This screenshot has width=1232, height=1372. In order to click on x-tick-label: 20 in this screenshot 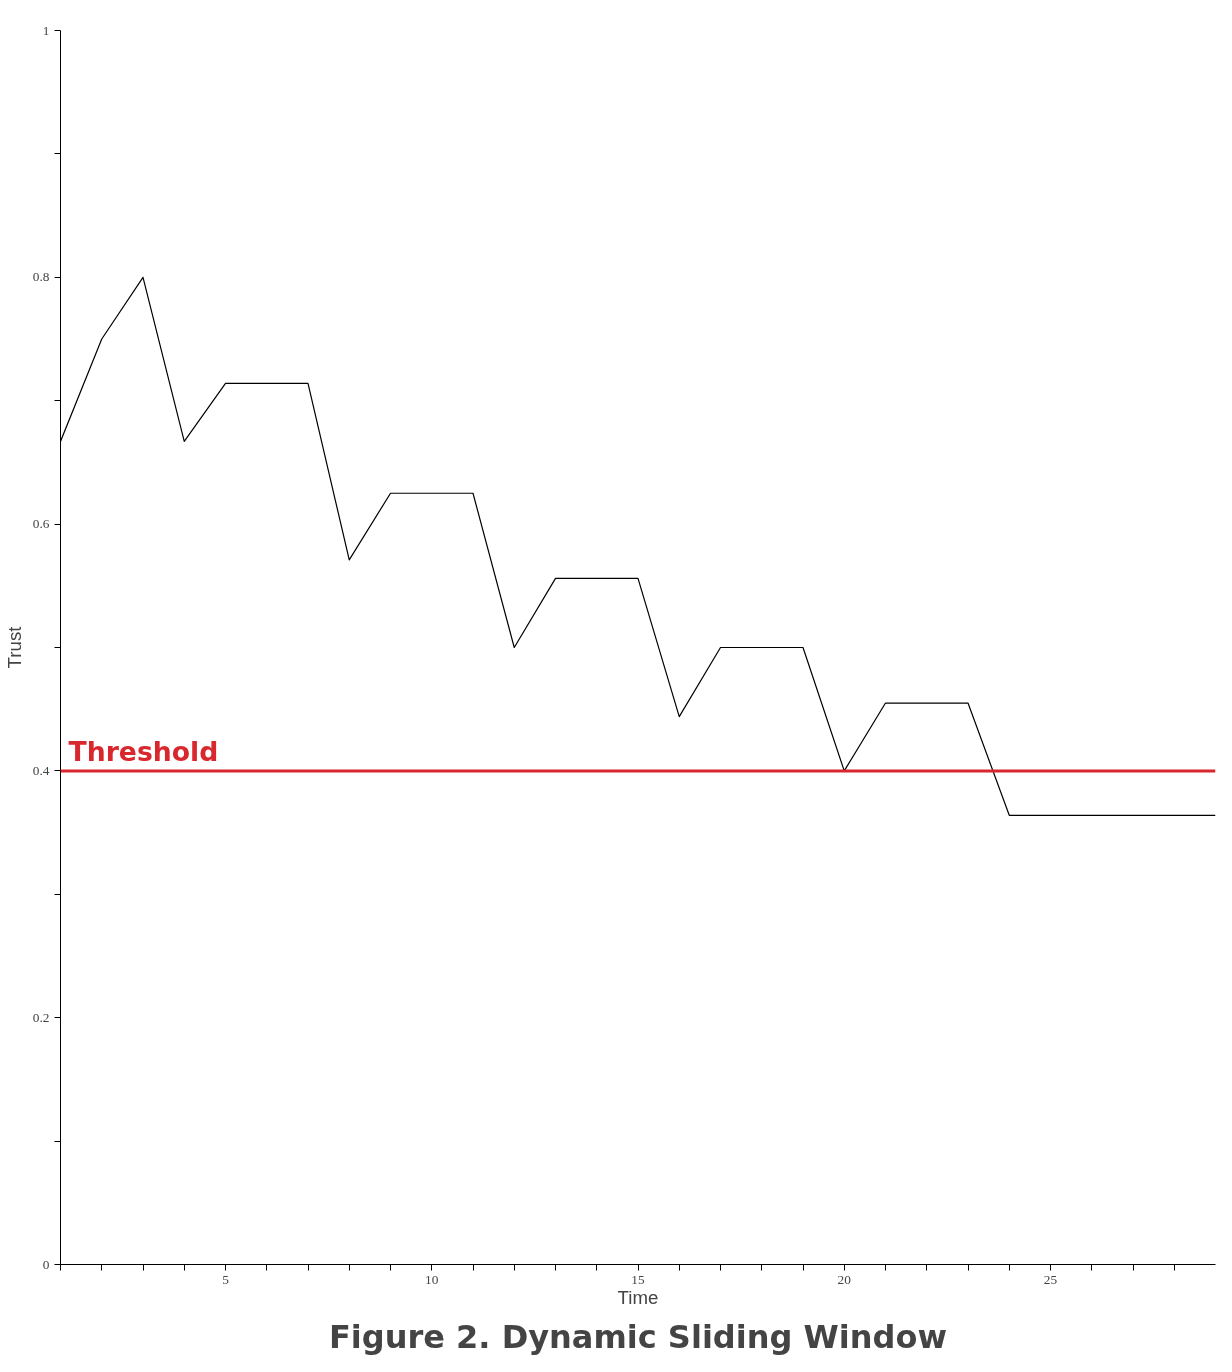, I will do `click(844, 1279)`.